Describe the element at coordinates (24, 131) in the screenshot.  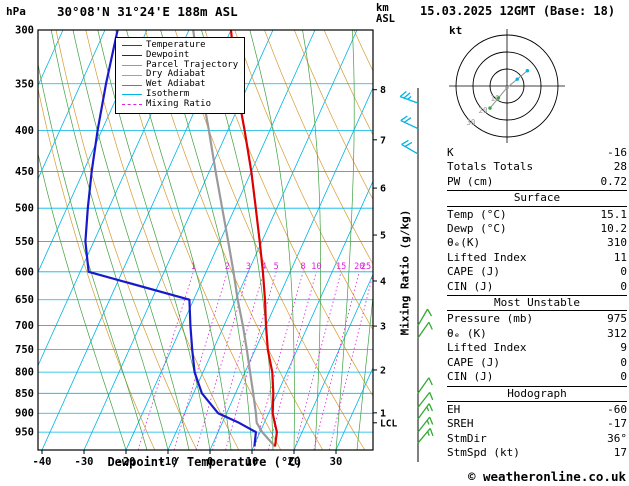
I see `svg-text: 400` at that location.